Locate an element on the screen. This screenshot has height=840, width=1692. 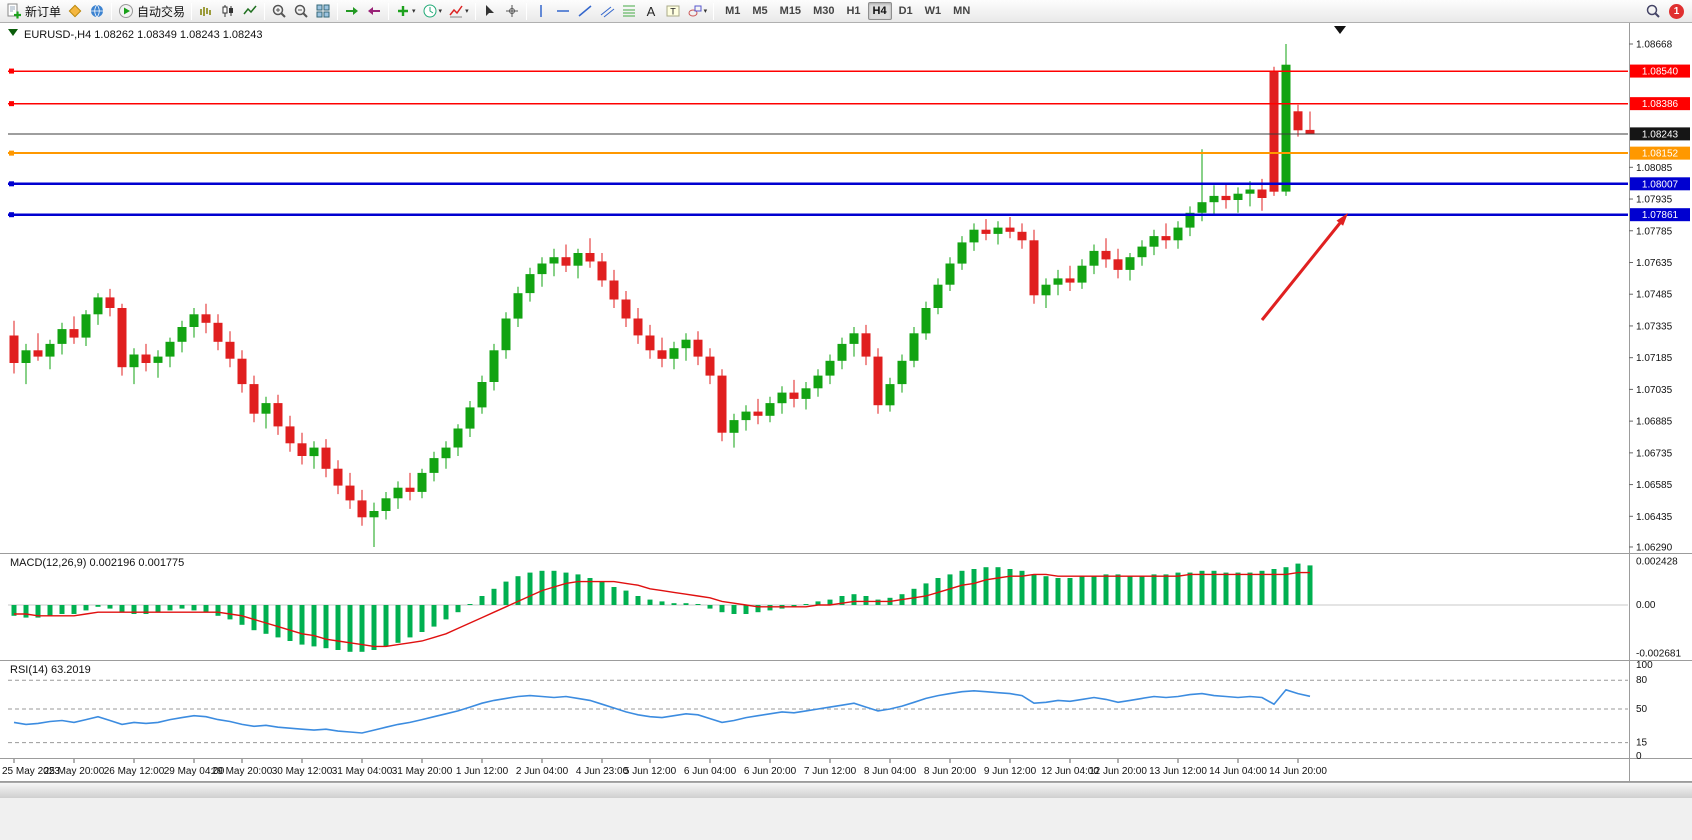
chart-shift-button is located at coordinates (374, 11).